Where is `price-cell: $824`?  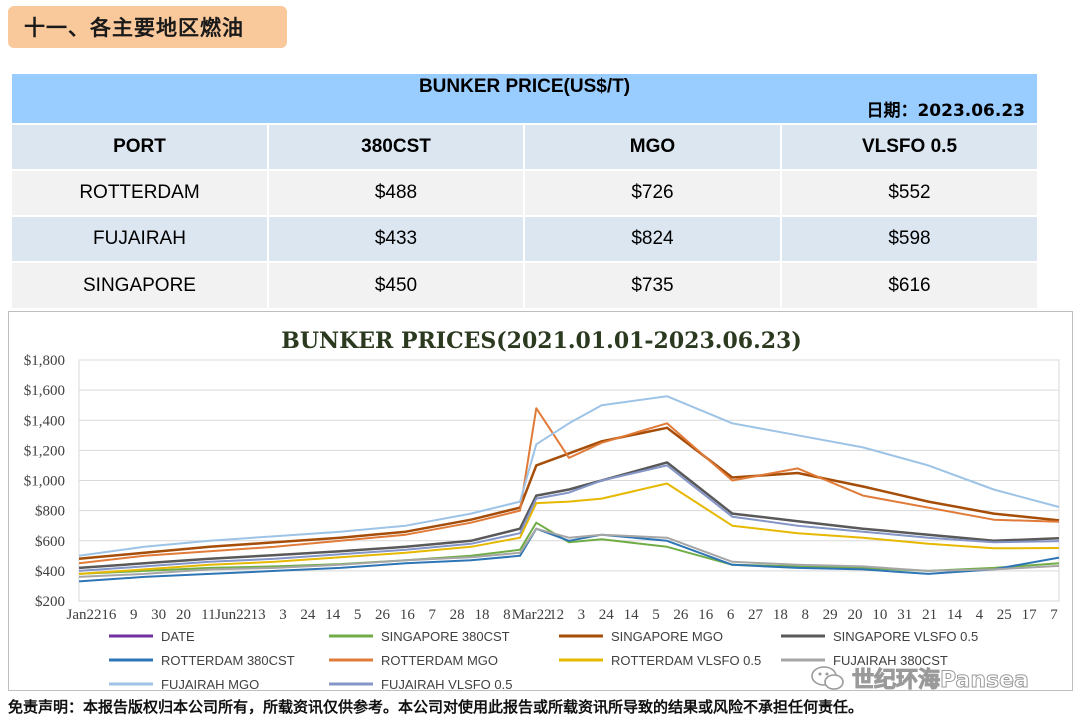
price-cell: $824 is located at coordinates (653, 238).